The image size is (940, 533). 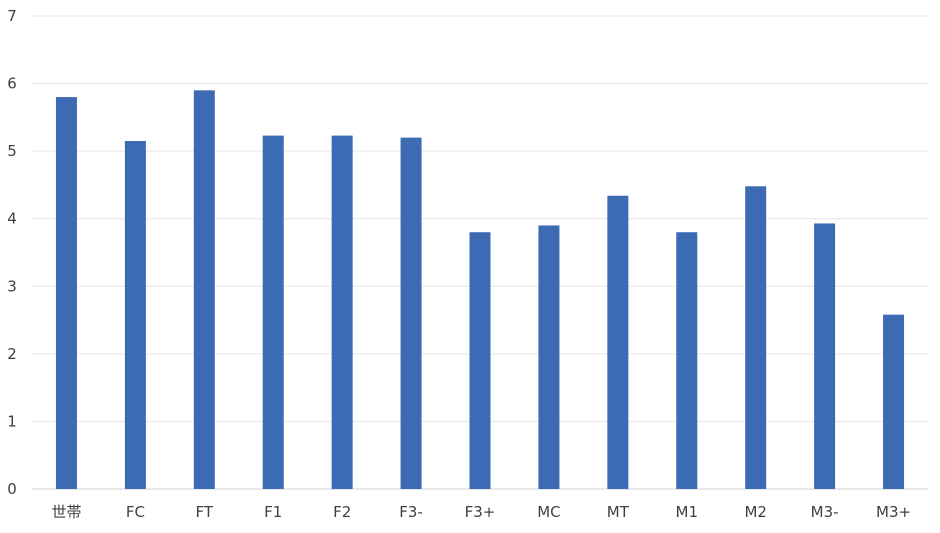 What do you see at coordinates (135, 512) in the screenshot?
I see `x-tick-label: FC` at bounding box center [135, 512].